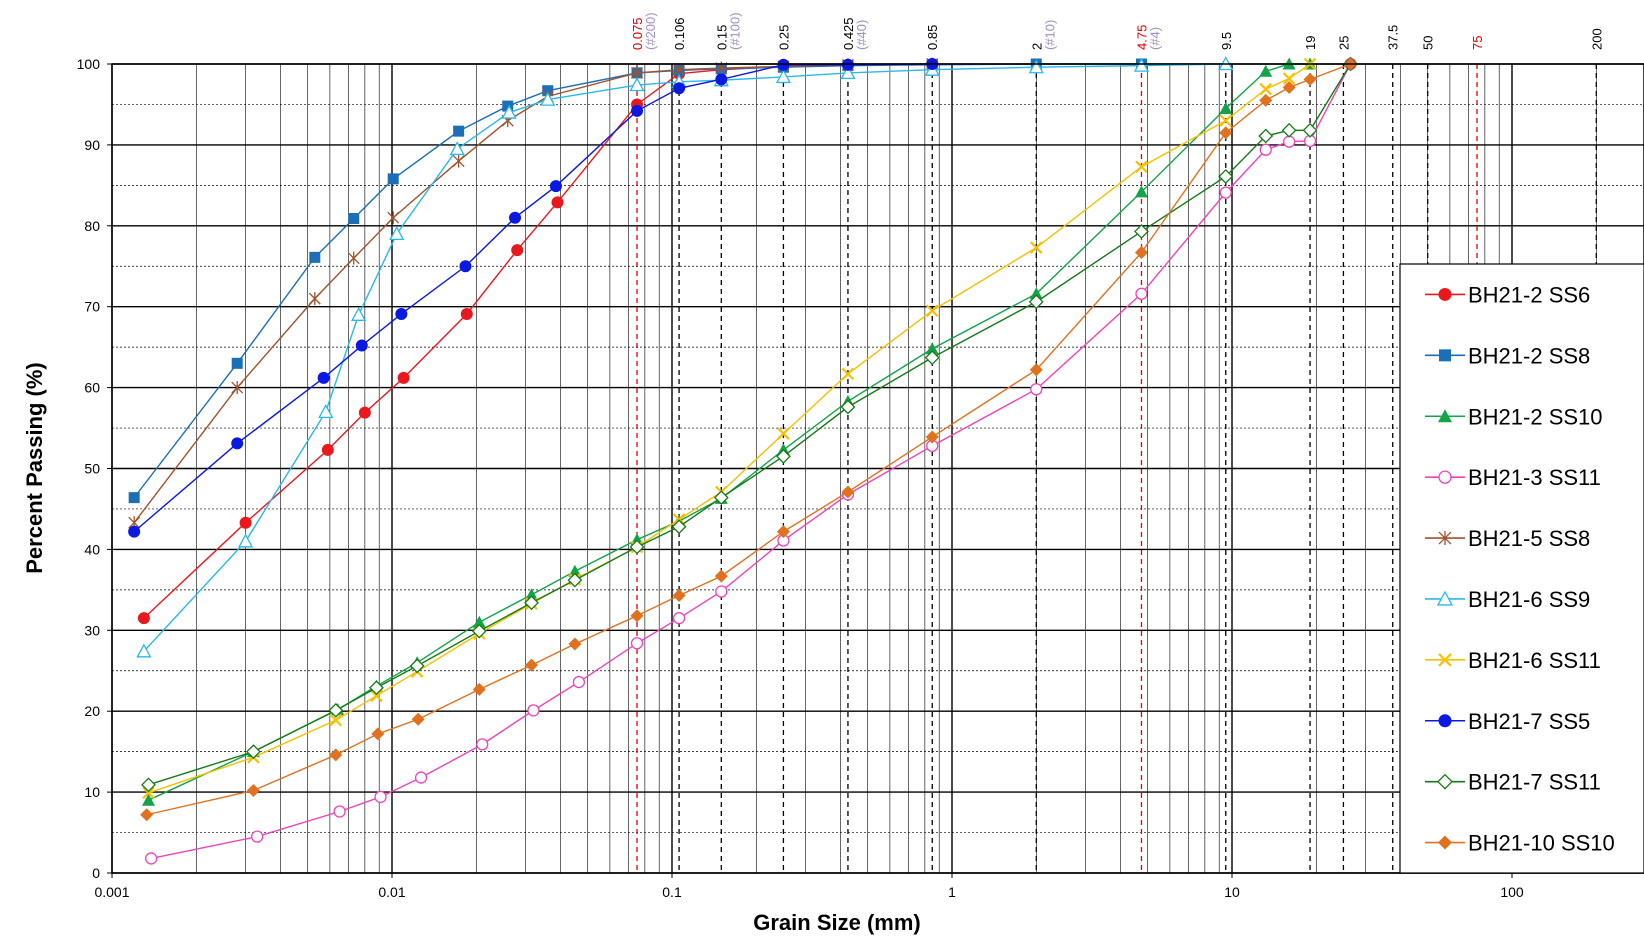 Image resolution: width=1644 pixels, height=942 pixels. I want to click on legend-label: BH21-6 SS11, so click(1534, 660).